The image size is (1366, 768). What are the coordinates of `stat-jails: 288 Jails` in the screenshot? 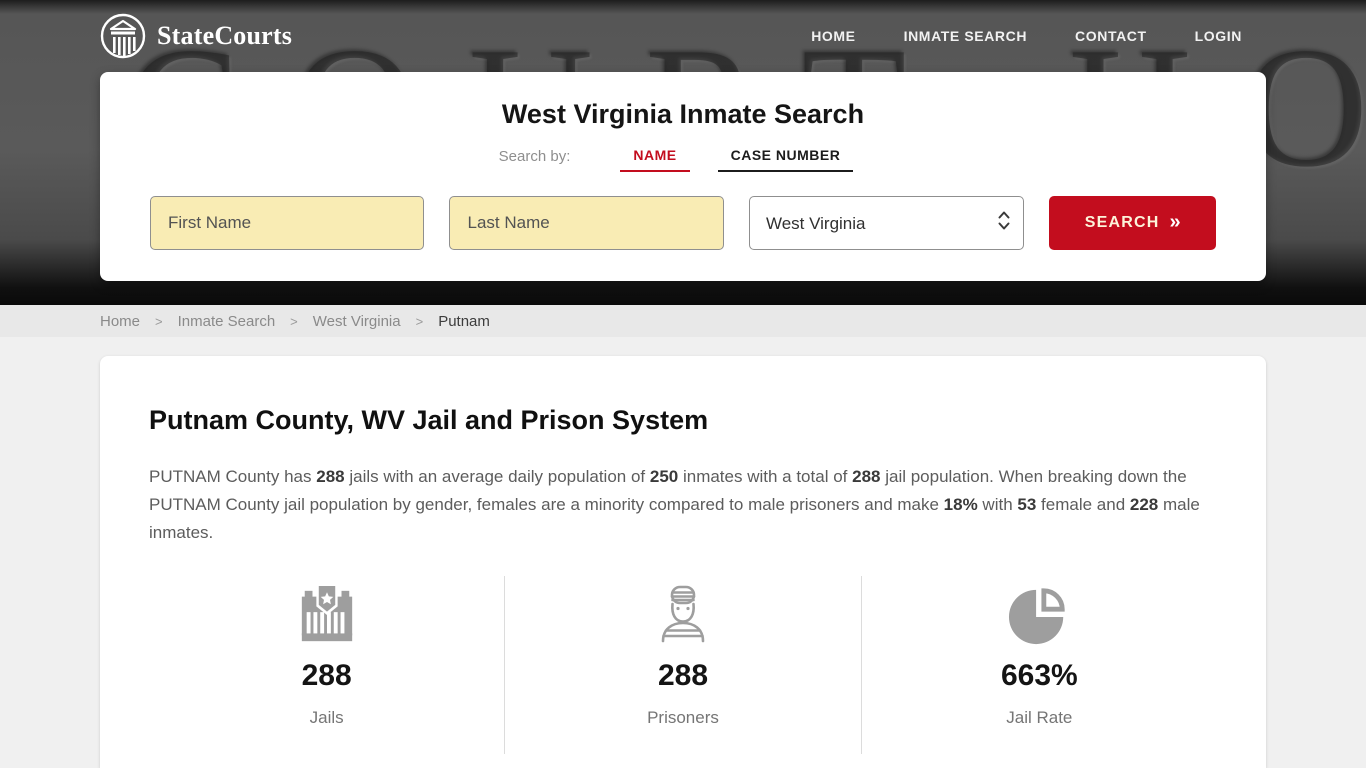 It's located at (326, 665).